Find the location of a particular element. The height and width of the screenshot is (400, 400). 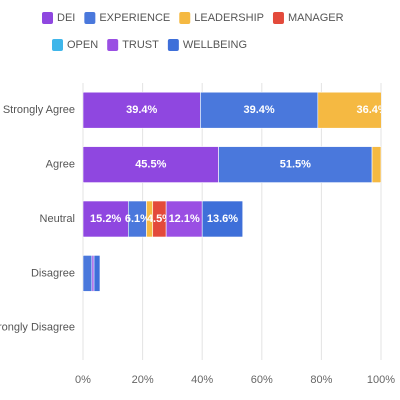

legend-item: DEI is located at coordinates (58, 18).